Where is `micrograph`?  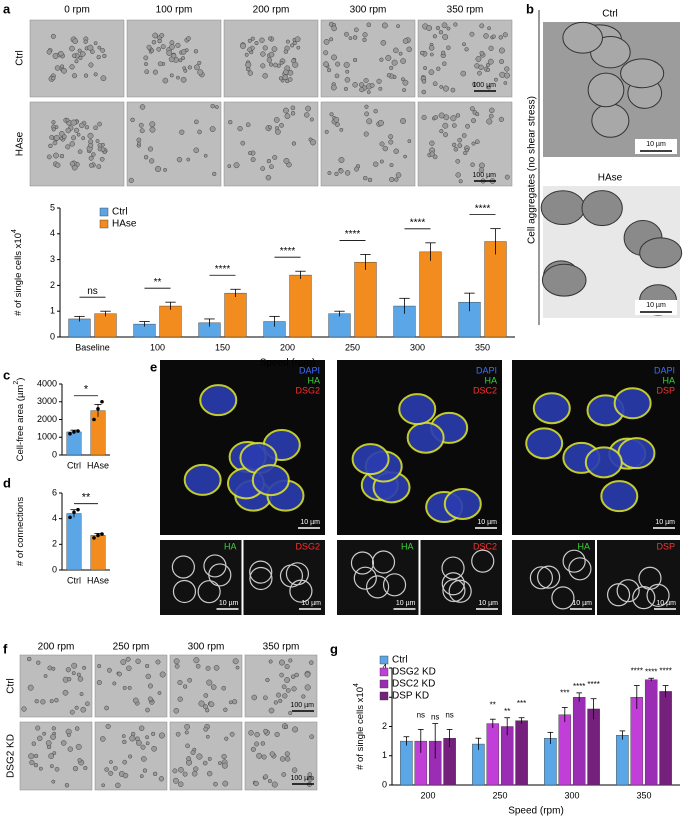
micrograph is located at coordinates (77, 144).